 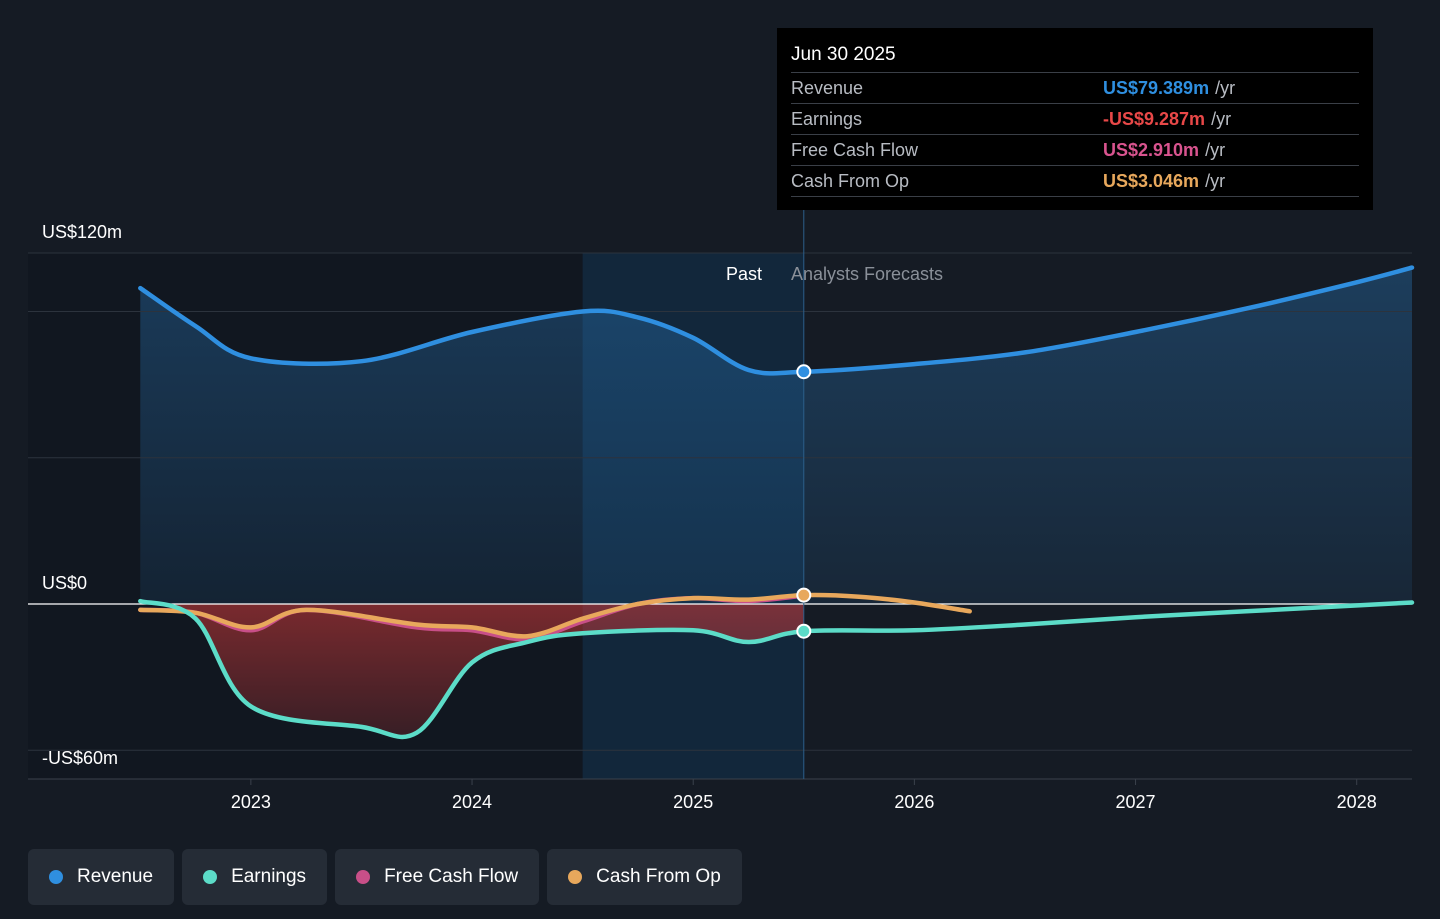 What do you see at coordinates (867, 274) in the screenshot?
I see `forecast-label: Analysts Forecasts` at bounding box center [867, 274].